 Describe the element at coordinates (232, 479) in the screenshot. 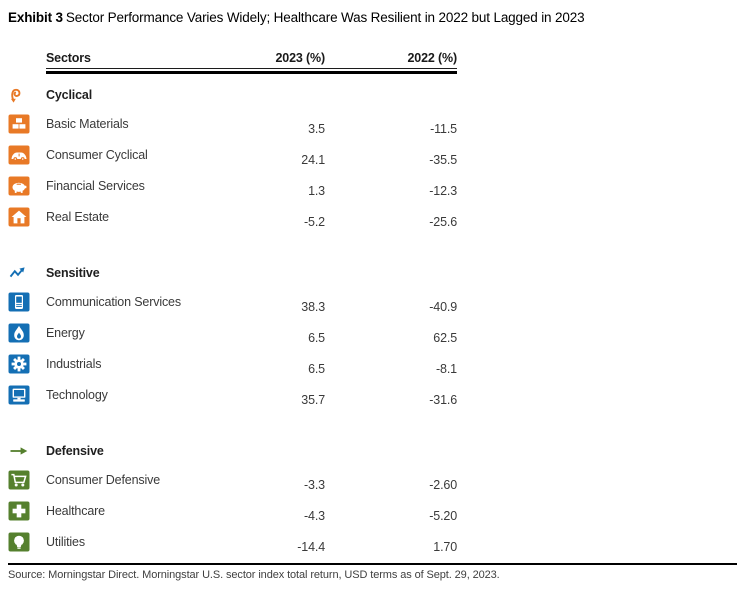

I see `sector-row: Consumer Defensive -3.3 -2.60` at that location.